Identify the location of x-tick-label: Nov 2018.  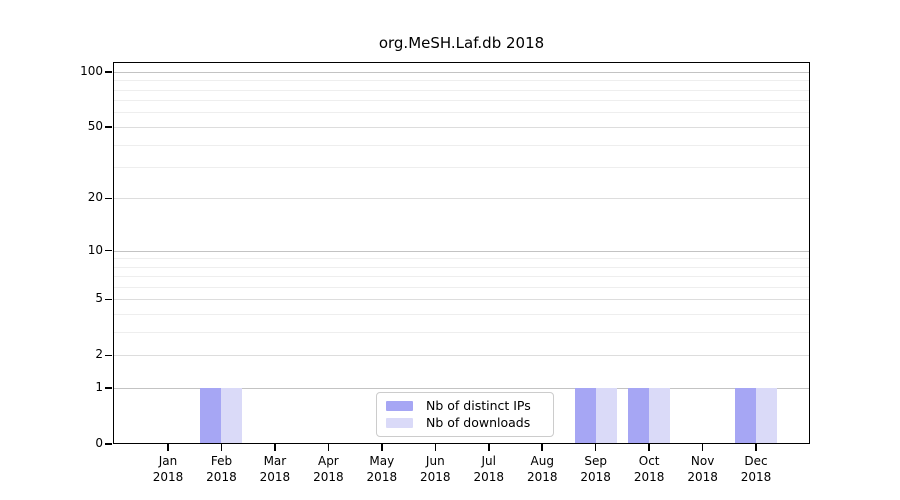
(703, 469).